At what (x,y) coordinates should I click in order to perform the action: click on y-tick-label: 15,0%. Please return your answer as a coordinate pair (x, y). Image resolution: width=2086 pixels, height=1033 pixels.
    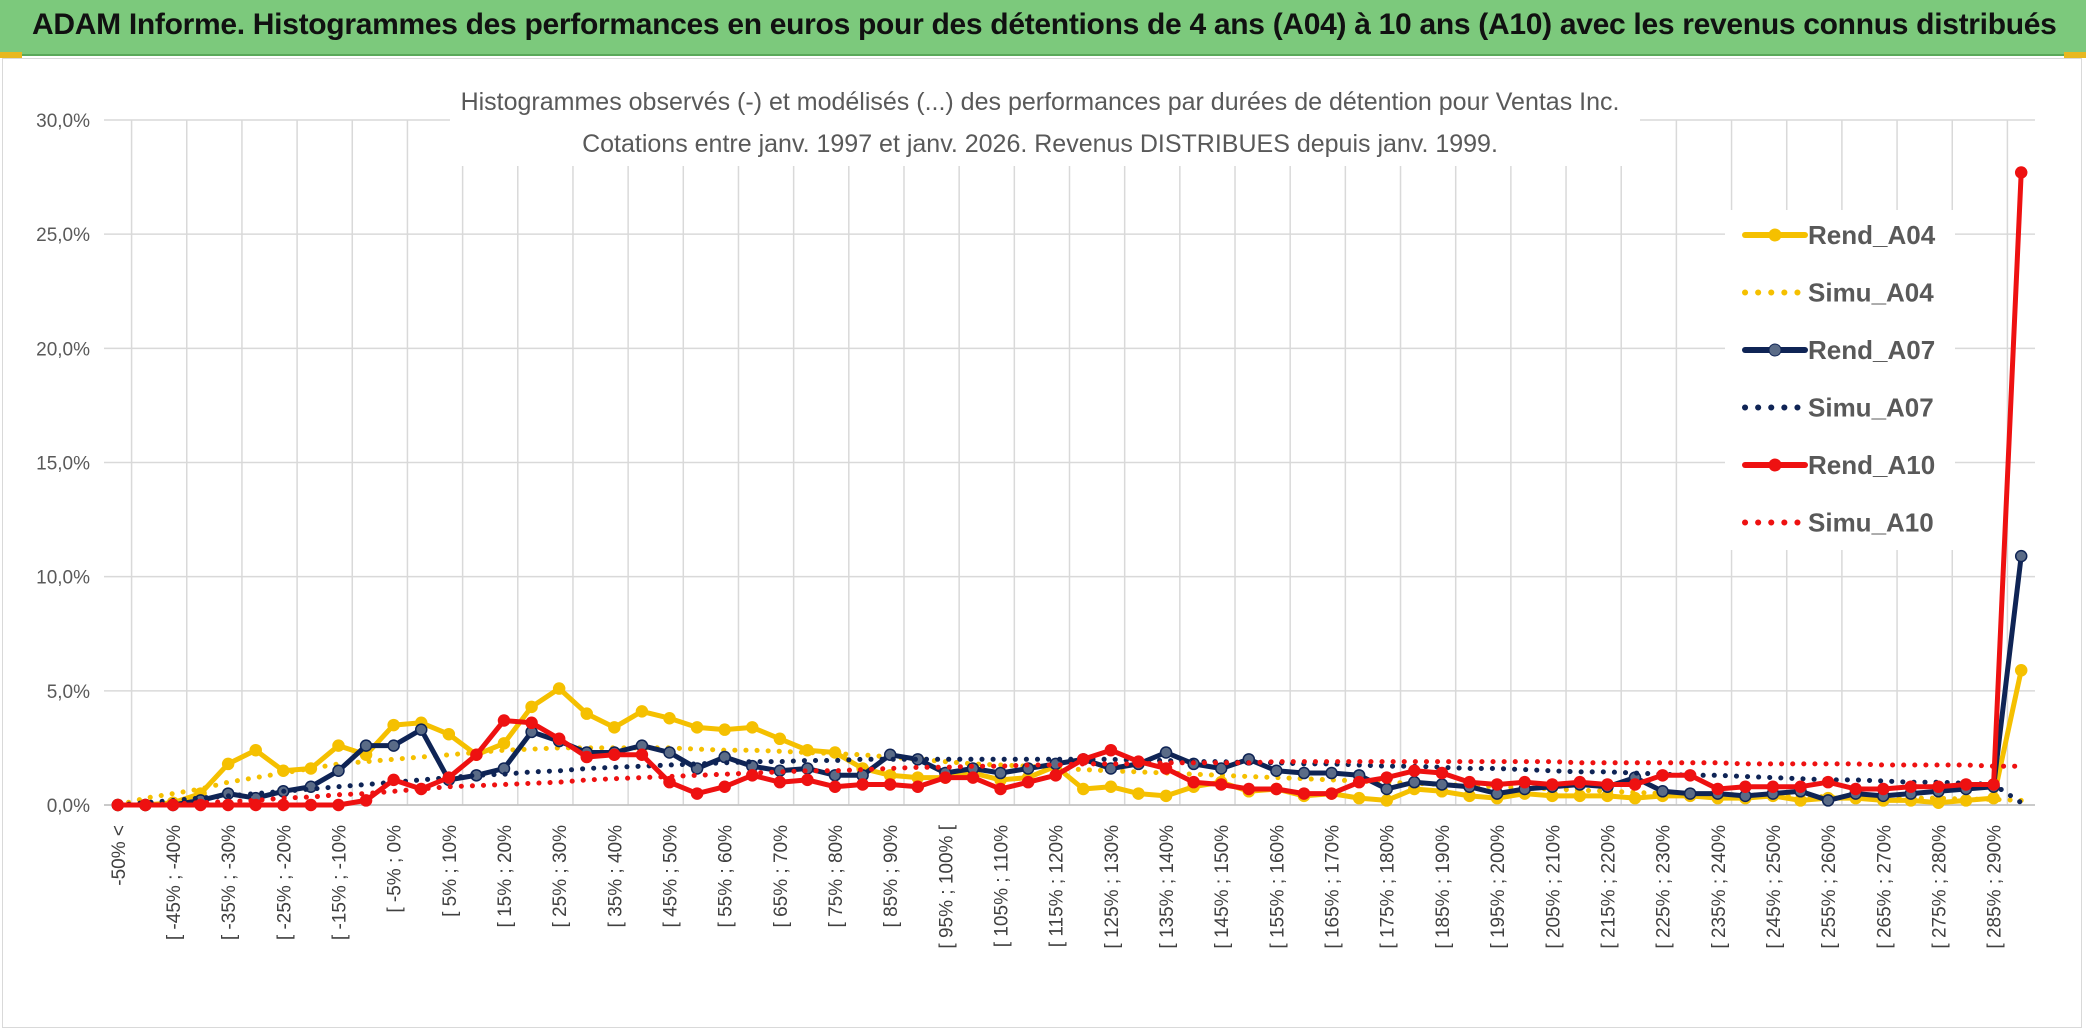
    Looking at the image, I should click on (63, 464).